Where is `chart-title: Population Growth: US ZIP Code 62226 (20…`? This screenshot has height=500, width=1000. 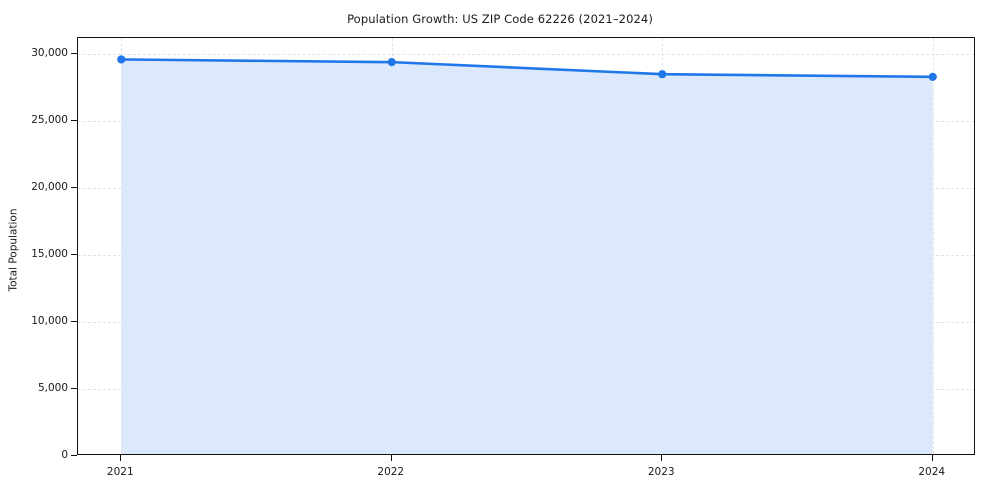
chart-title: Population Growth: US ZIP Code 62226 (20… is located at coordinates (500, 19).